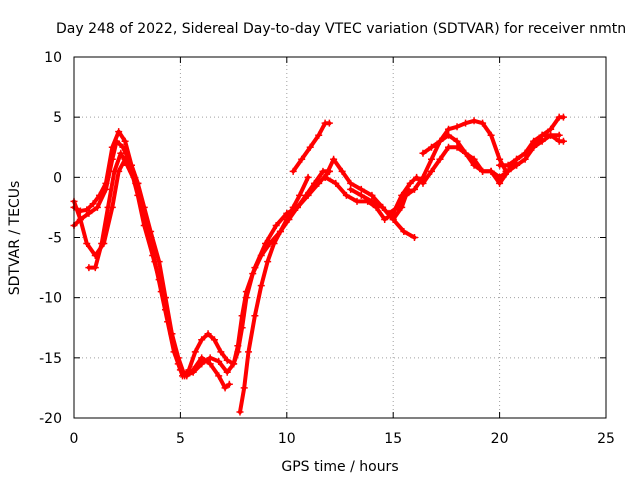 This screenshot has height=485, width=640. What do you see at coordinates (57, 118) in the screenshot?
I see `y-tick-label: 5` at bounding box center [57, 118].